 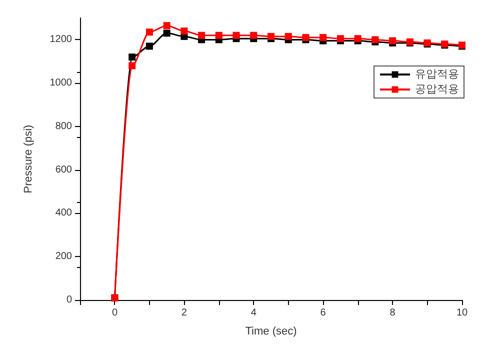 I want to click on x-axis-title: Time (sec), so click(x=271, y=332).